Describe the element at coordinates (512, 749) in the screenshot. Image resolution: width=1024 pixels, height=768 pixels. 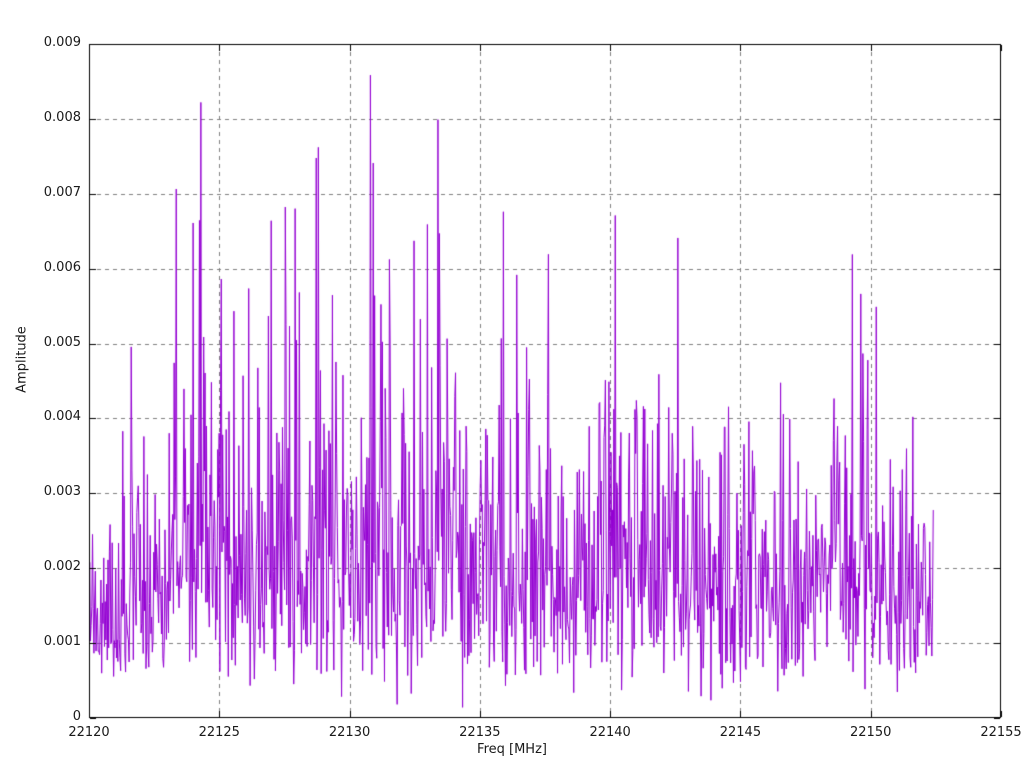
I see `x-axis-label: Freq [MHz]` at that location.